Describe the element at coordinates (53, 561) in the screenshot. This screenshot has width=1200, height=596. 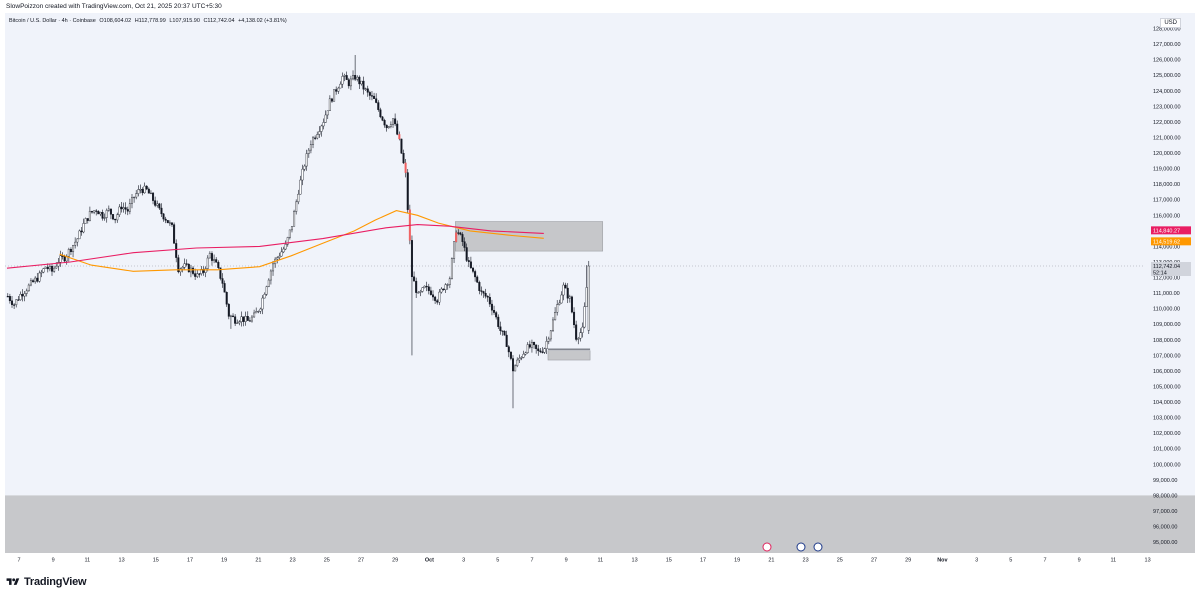
I see `x-tick-label: 9` at that location.